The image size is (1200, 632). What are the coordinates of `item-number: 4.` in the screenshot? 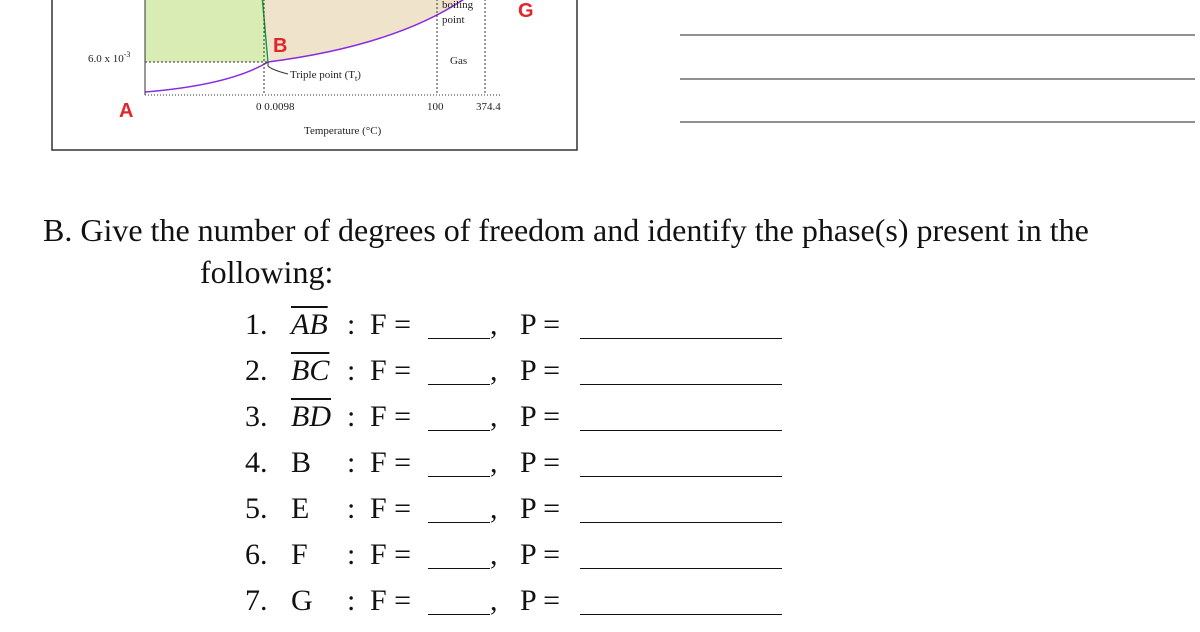 It's located at (256, 462).